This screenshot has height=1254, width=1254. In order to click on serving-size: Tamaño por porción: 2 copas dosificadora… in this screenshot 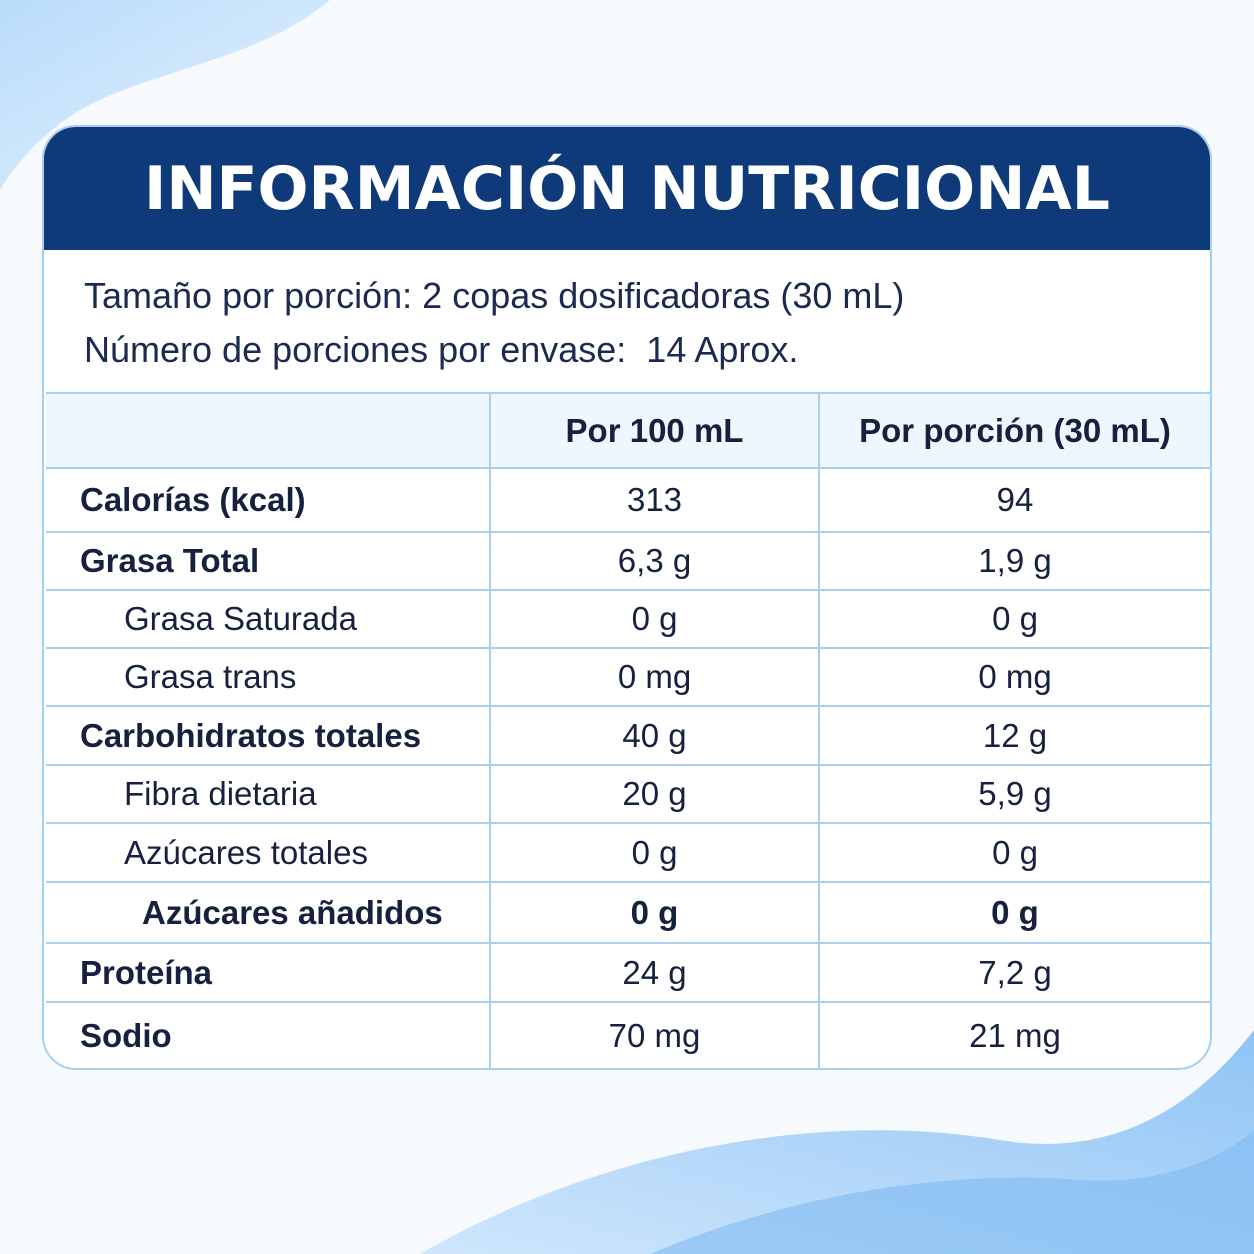, I will do `click(494, 295)`.